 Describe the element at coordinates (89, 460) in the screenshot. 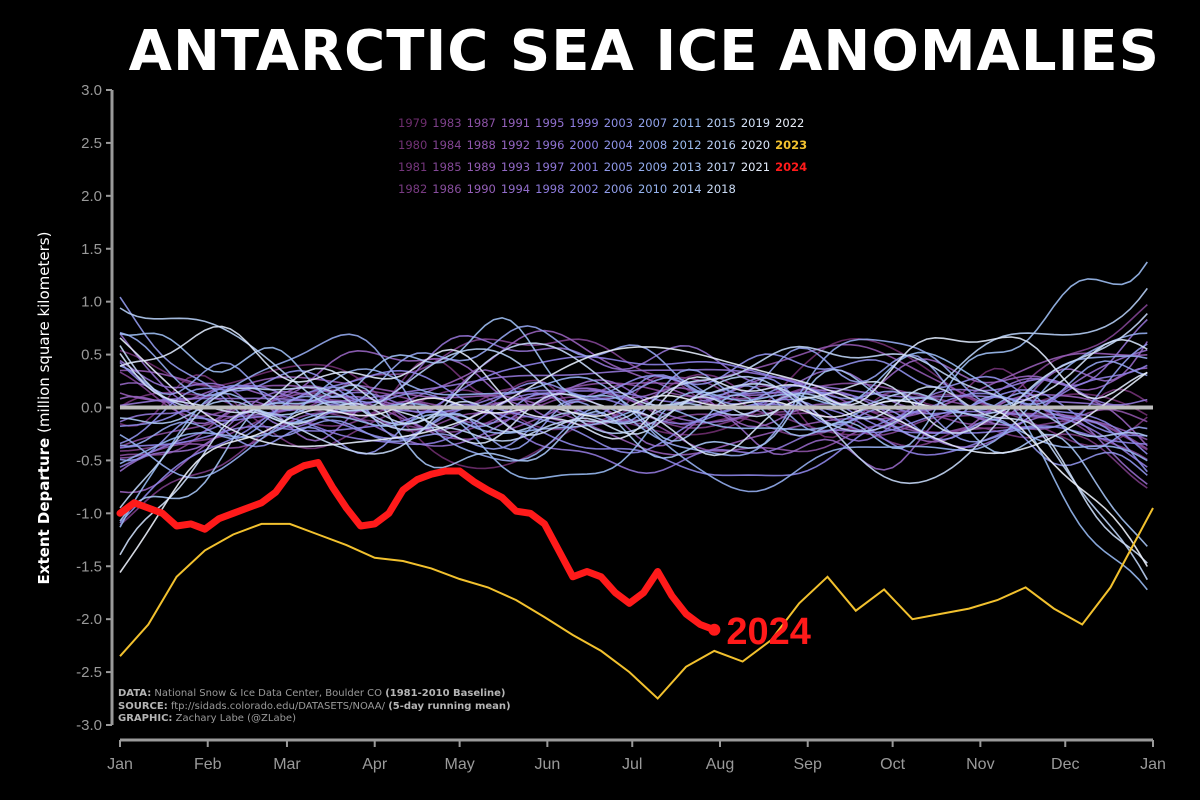

I see `y-tick-label: -0.5` at that location.